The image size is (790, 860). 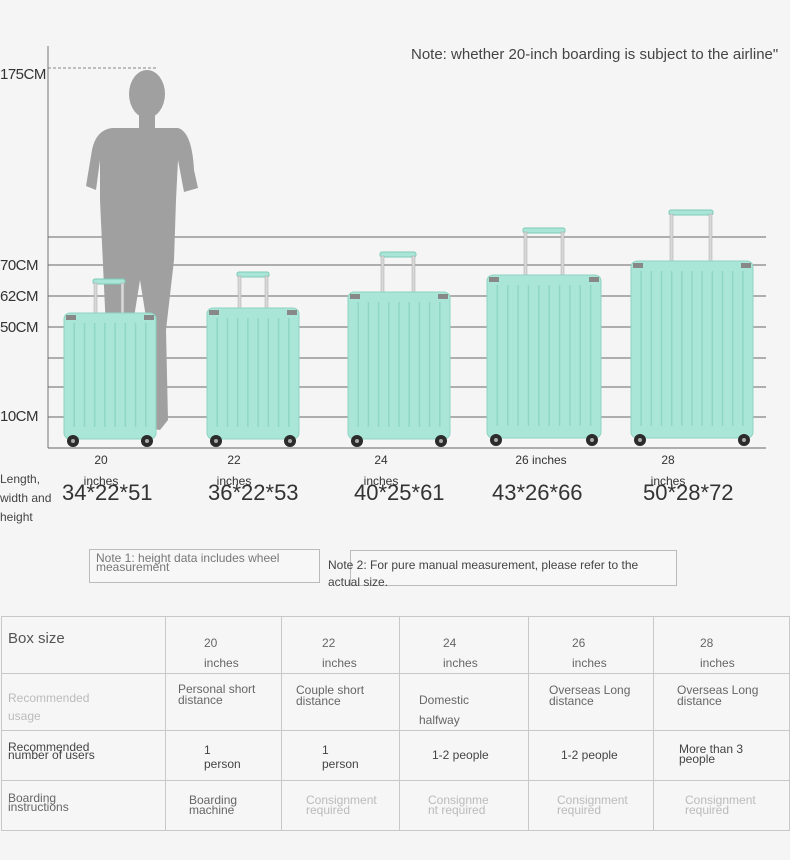 I want to click on note-2-box, so click(x=513, y=568).